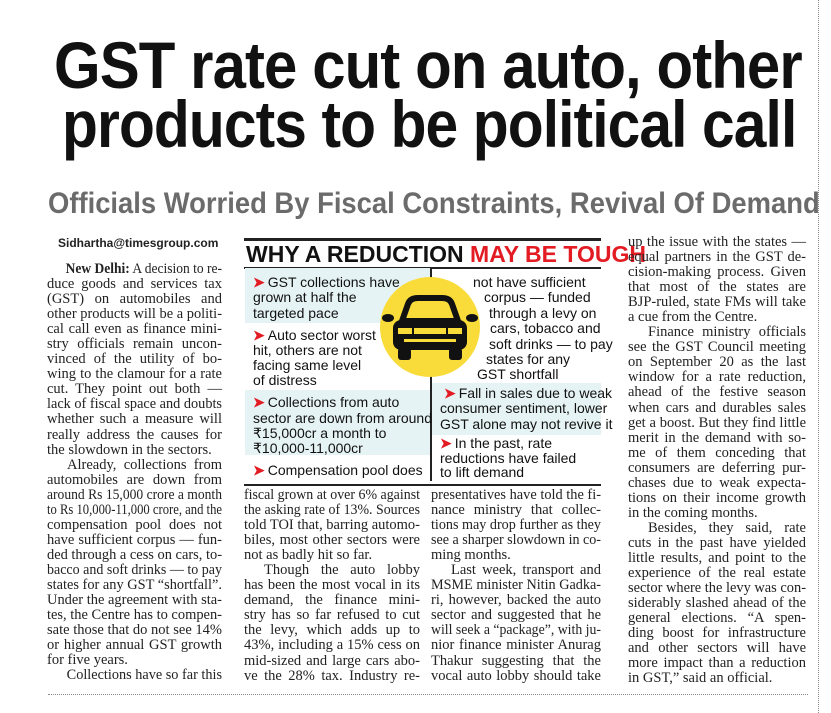 The height and width of the screenshot is (713, 831). What do you see at coordinates (717, 422) in the screenshot?
I see `text-line: get a boost. But they find little` at bounding box center [717, 422].